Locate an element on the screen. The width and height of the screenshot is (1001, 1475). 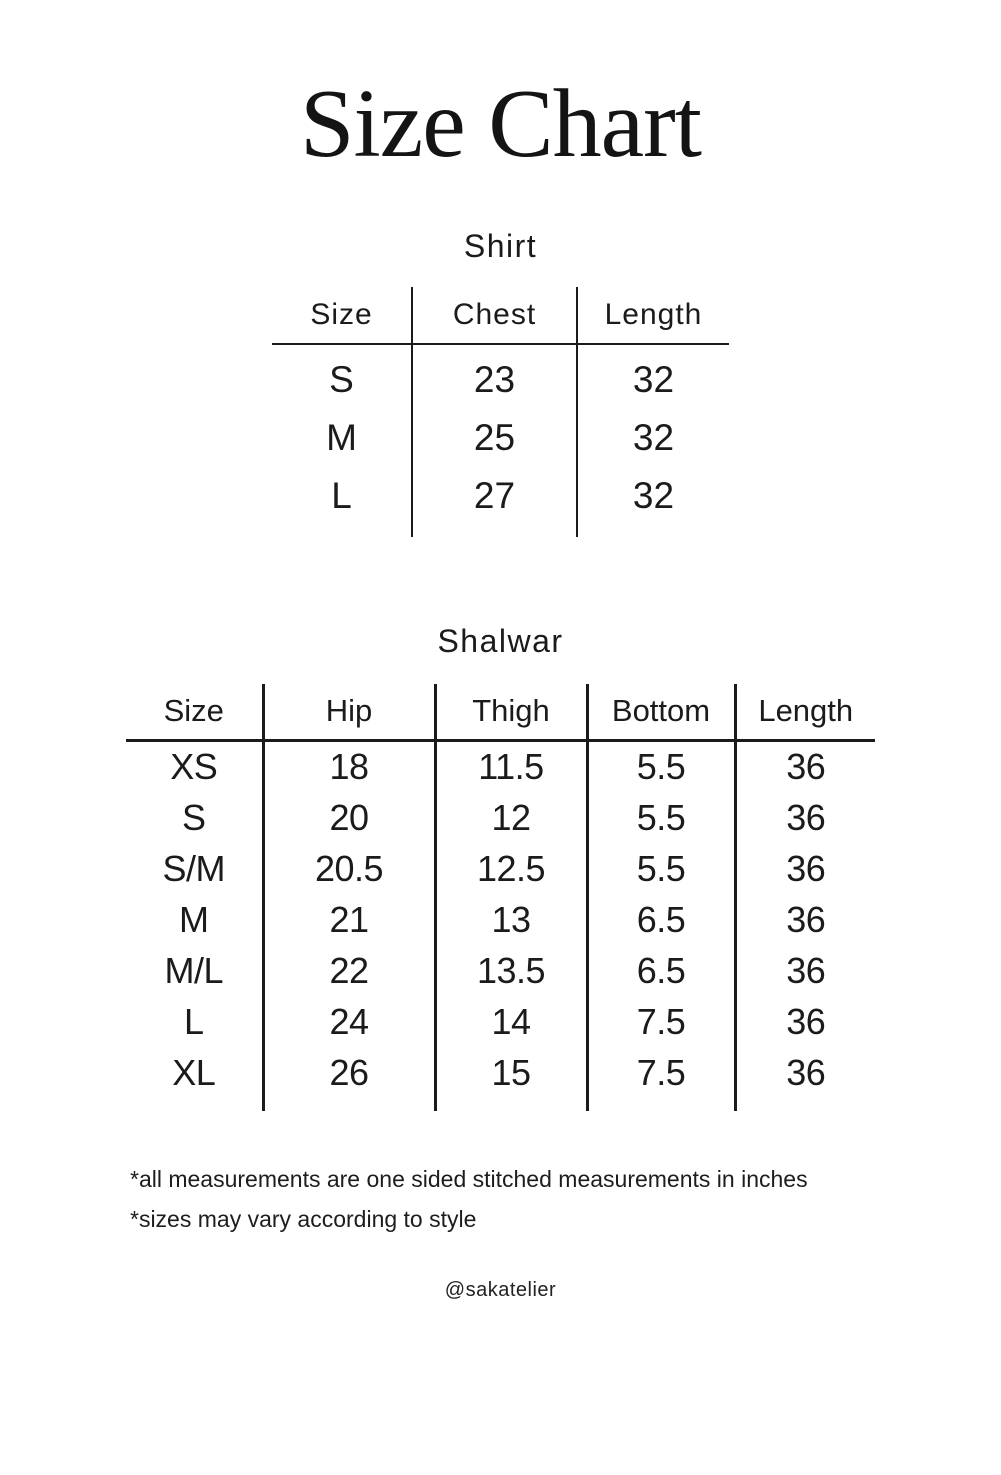
table-row: M/L 22 13.5 6.5 36 is located at coordinates (500, 971).